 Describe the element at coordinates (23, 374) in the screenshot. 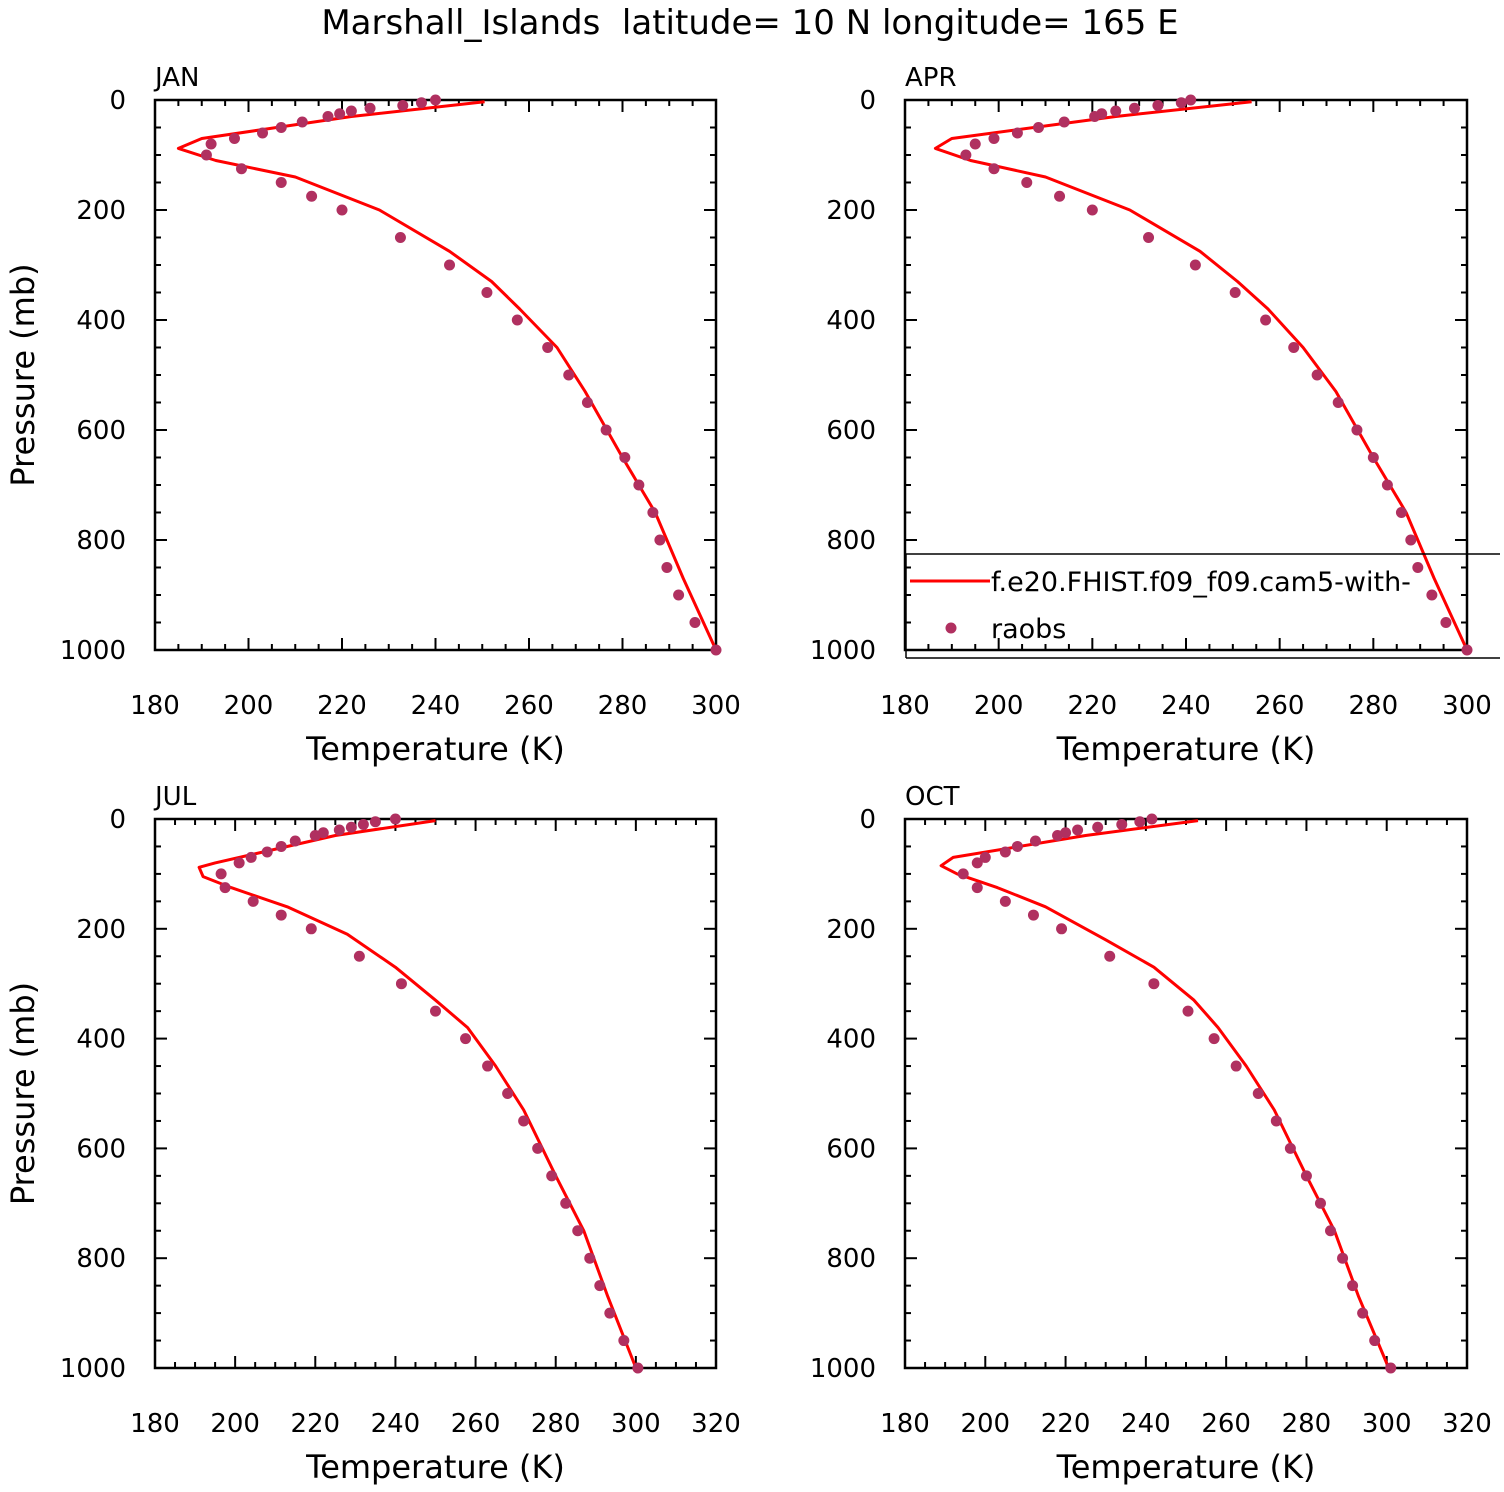

I see `y-axis-label: Pressure (mb)` at that location.